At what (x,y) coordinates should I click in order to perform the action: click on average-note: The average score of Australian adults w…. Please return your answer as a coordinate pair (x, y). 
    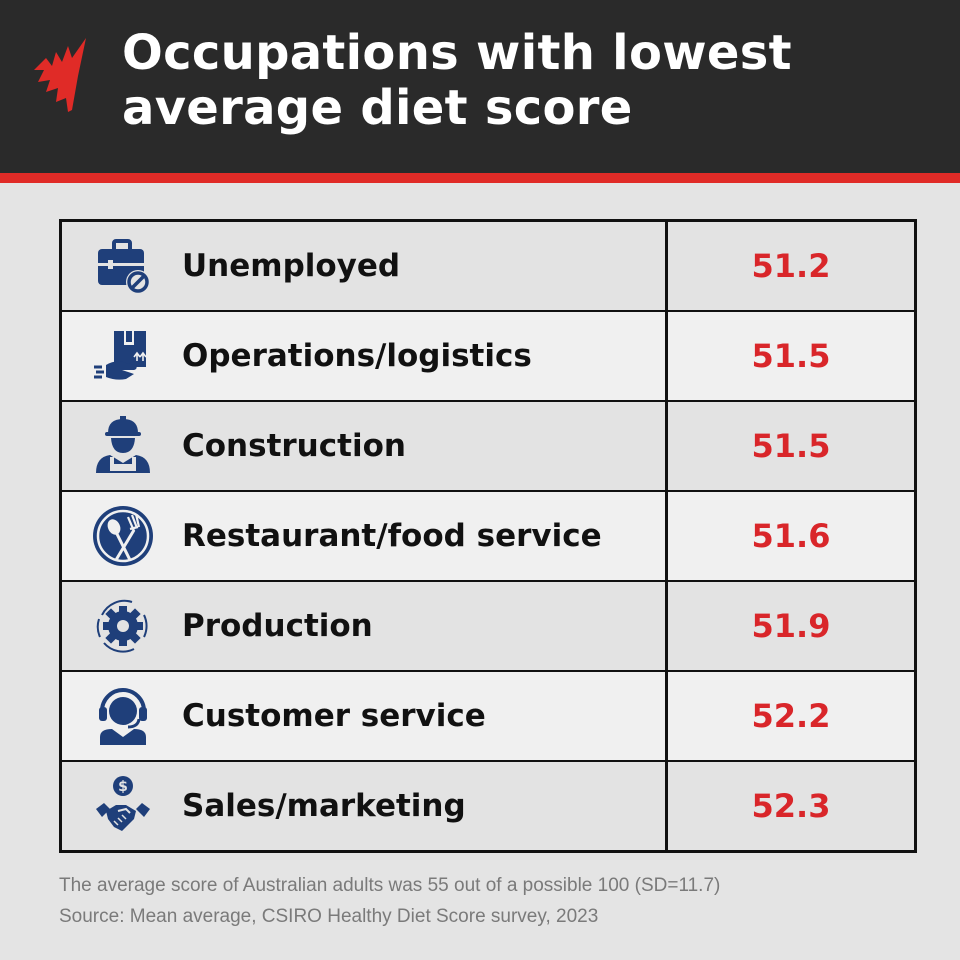
    Looking at the image, I should click on (390, 885).